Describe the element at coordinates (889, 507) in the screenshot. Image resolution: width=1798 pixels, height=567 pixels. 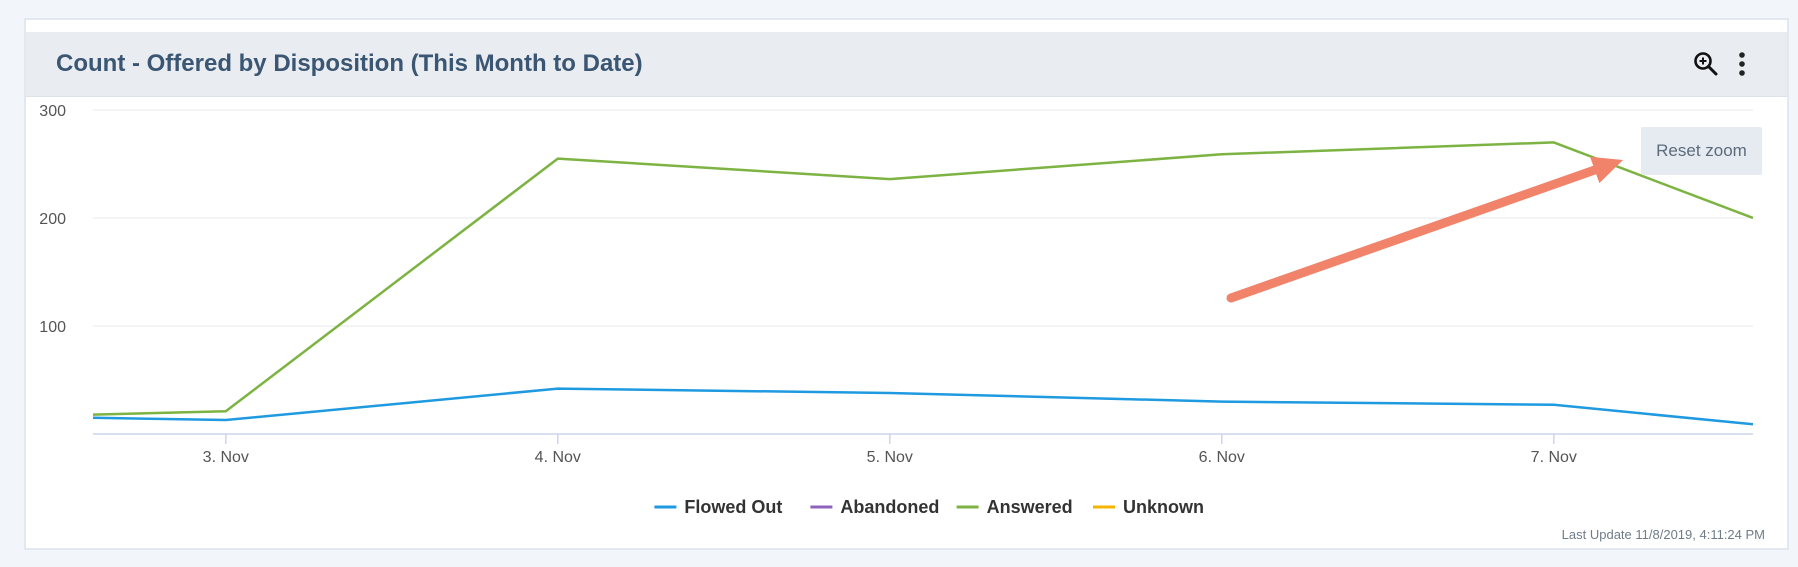
I see `legend-label: Abandoned` at that location.